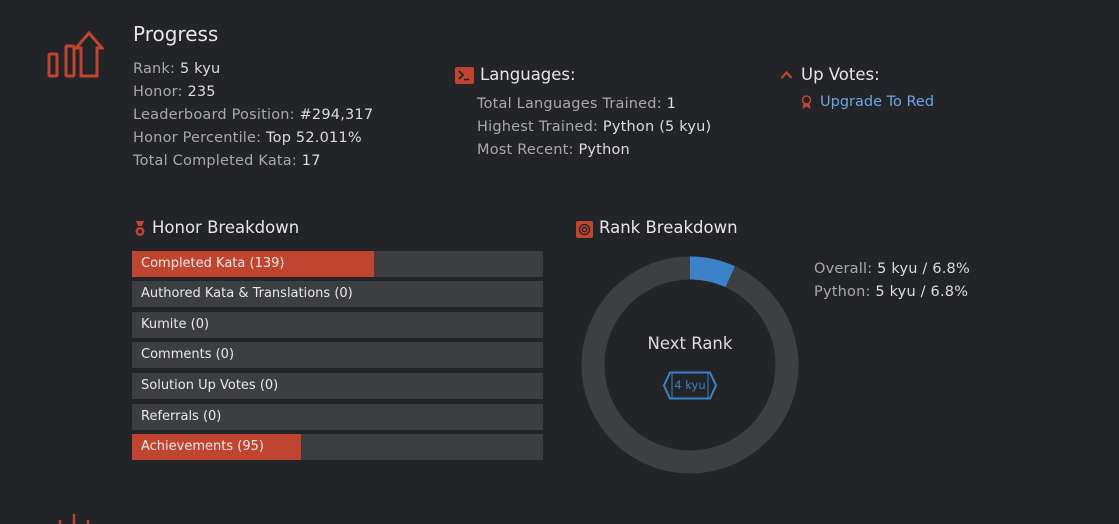 Image resolution: width=1119 pixels, height=524 pixels. I want to click on kyu-badge-hexagon, so click(690, 385).